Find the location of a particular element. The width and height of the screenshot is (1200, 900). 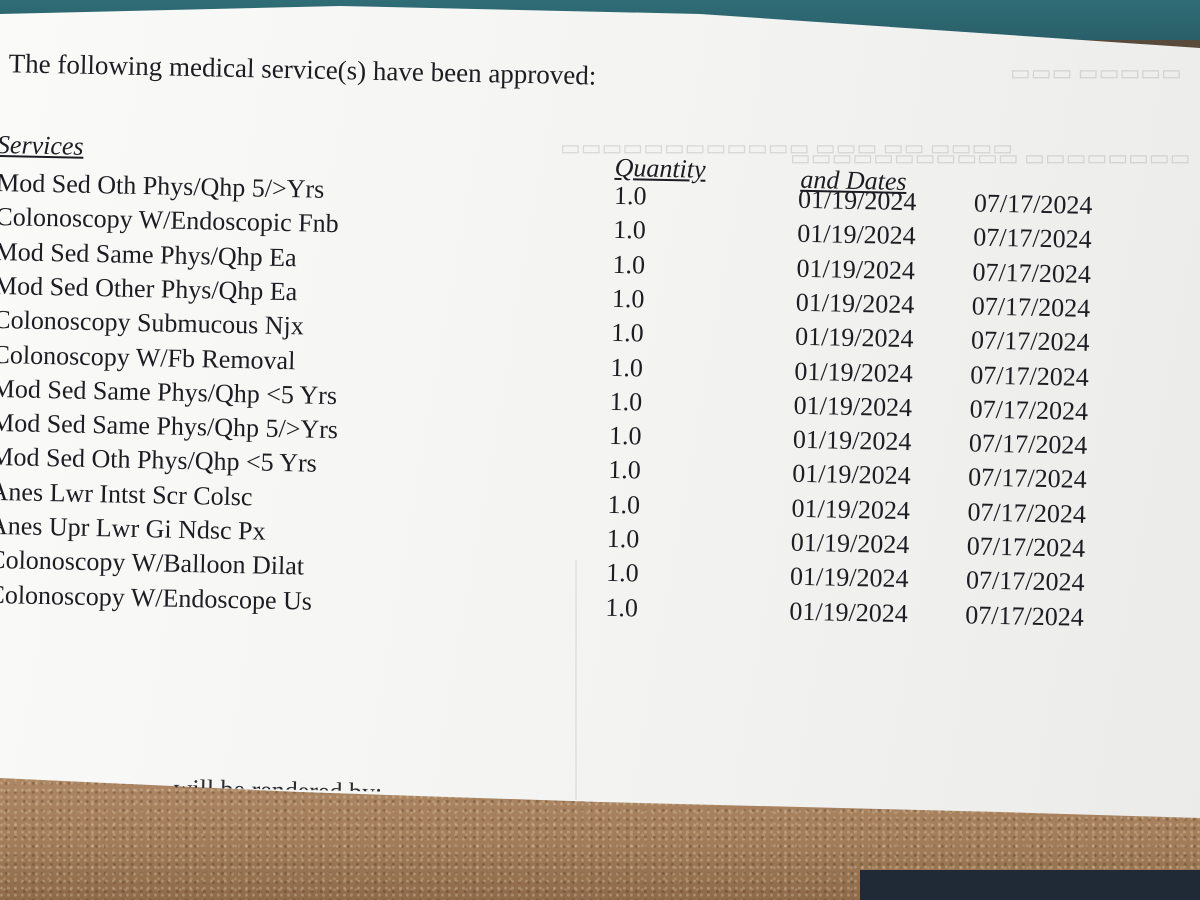

footer-text-fragment: will be rendered by: is located at coordinates (278, 790).